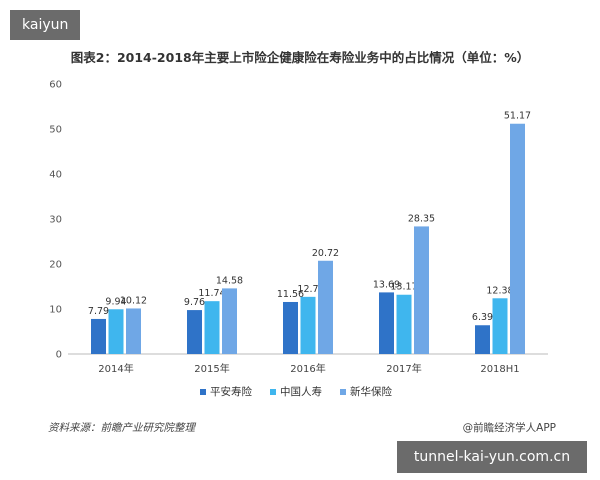 Image resolution: width=600 pixels, height=480 pixels. Describe the element at coordinates (59, 355) in the screenshot. I see `y-tick-label: 0` at that location.